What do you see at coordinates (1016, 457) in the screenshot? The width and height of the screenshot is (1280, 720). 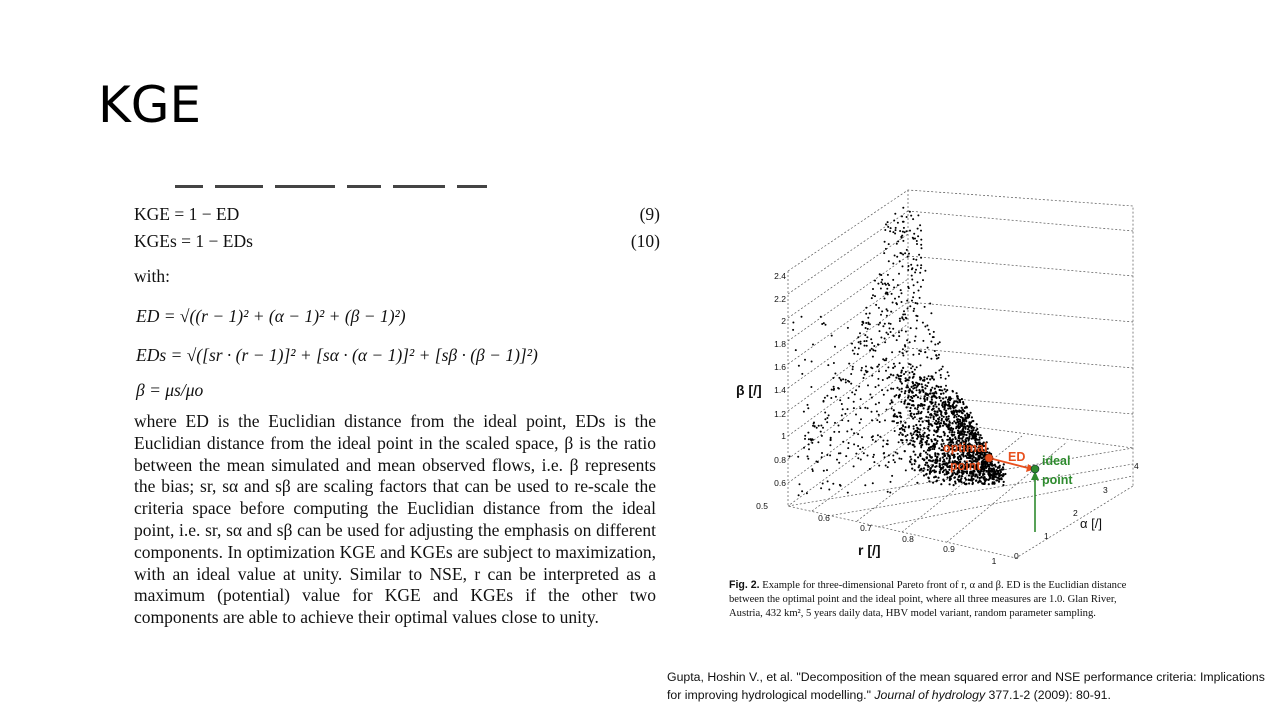 I see `ed-label: ED` at bounding box center [1016, 457].